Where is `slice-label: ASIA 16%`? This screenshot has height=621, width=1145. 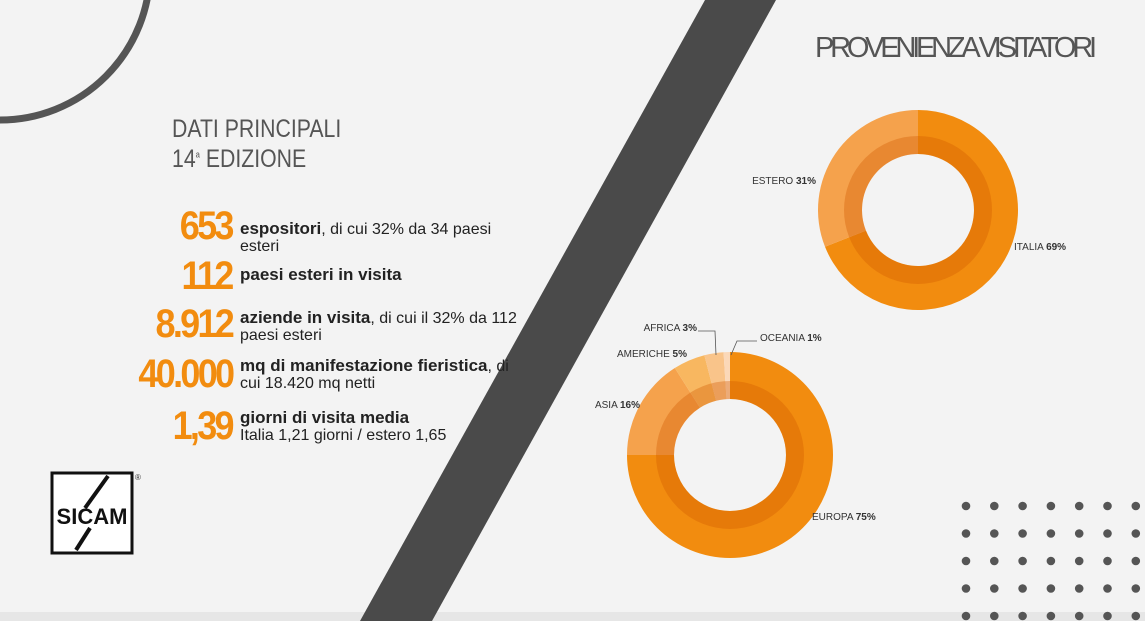
slice-label: ASIA 16% is located at coordinates (617, 405).